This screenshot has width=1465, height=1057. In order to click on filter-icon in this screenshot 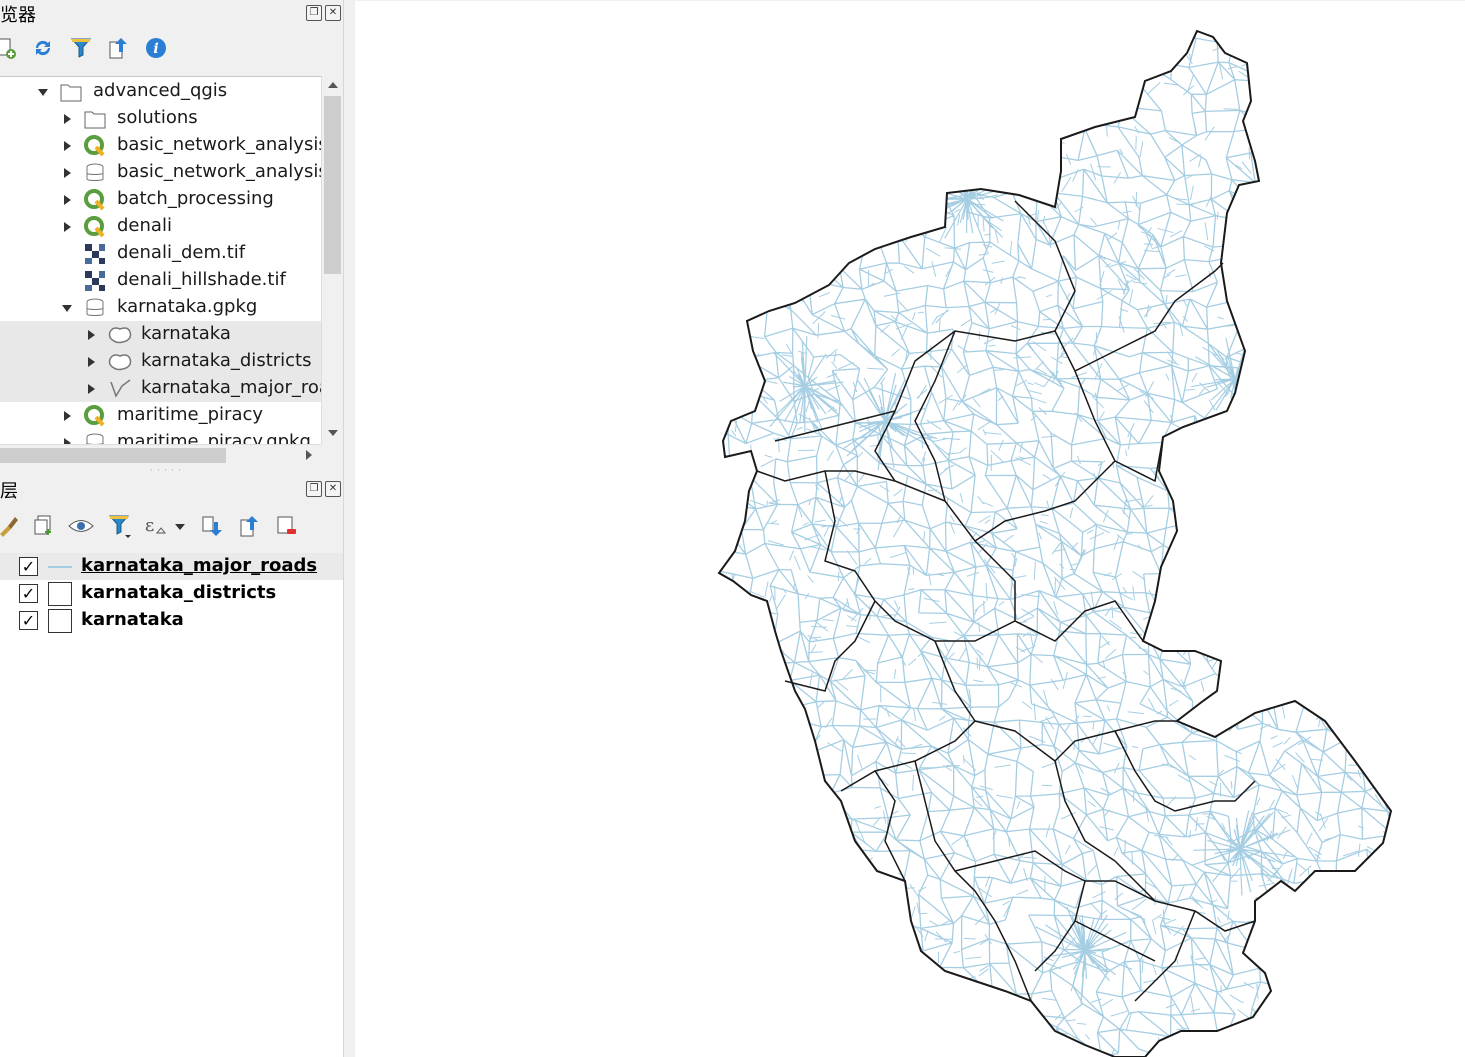, I will do `click(81, 48)`.